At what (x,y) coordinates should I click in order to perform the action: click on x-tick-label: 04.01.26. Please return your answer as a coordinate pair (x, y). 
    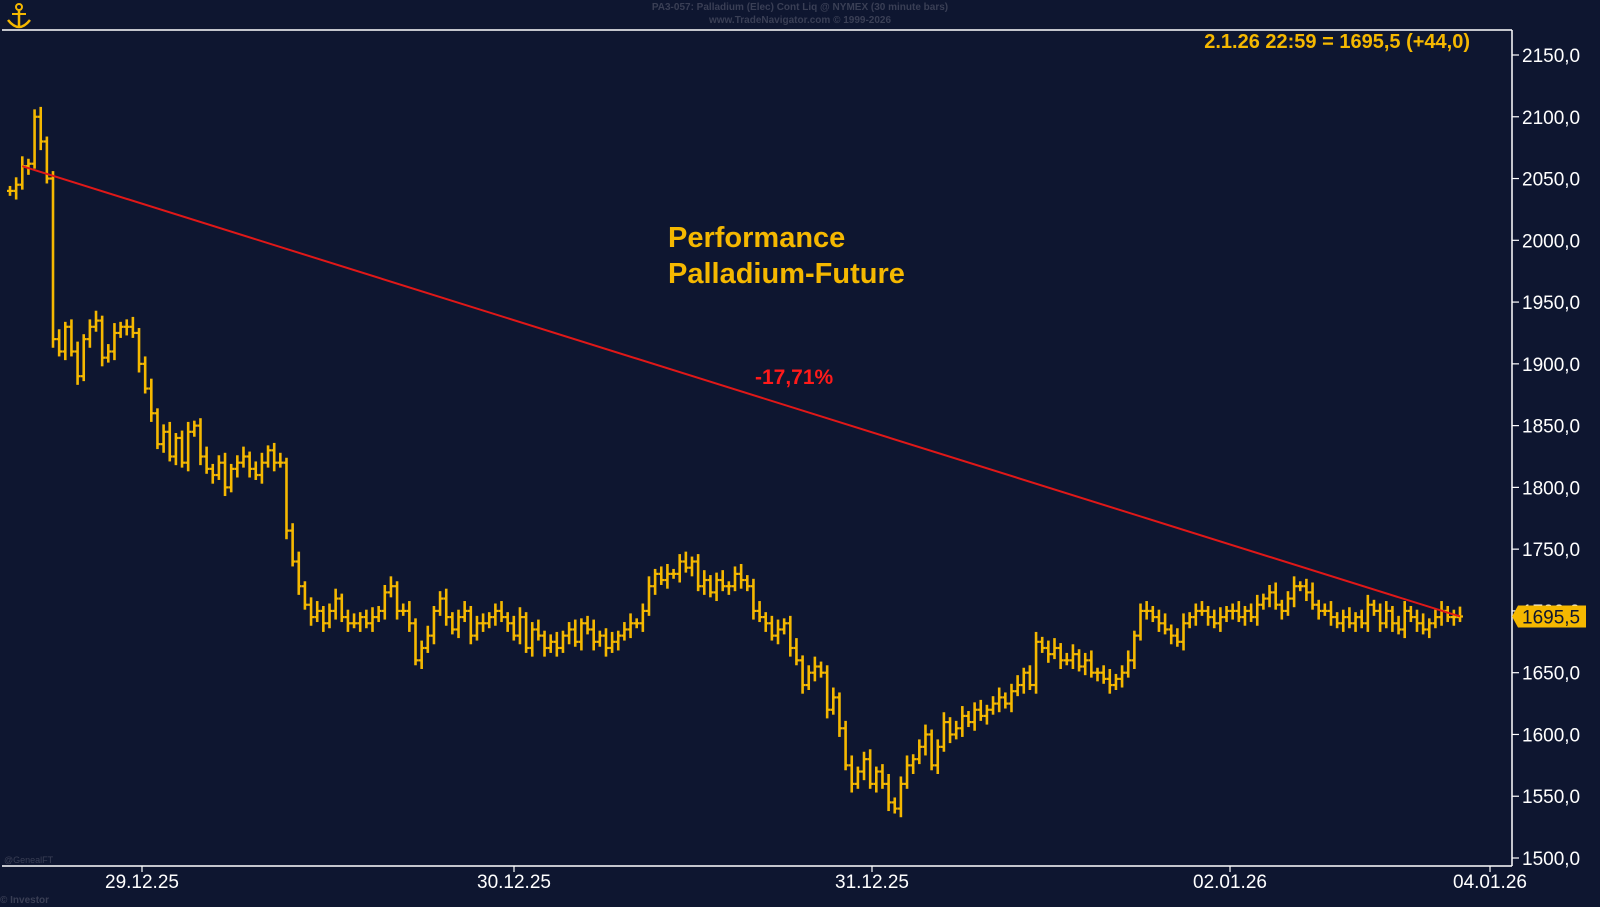
    Looking at the image, I should click on (1490, 882).